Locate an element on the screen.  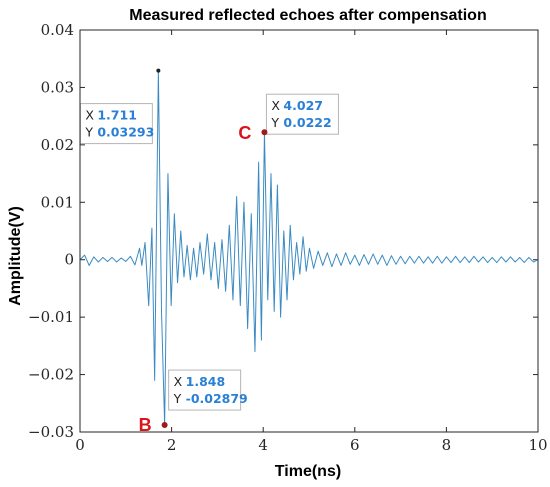
datatip-x-value: 1.848 is located at coordinates (206, 381).